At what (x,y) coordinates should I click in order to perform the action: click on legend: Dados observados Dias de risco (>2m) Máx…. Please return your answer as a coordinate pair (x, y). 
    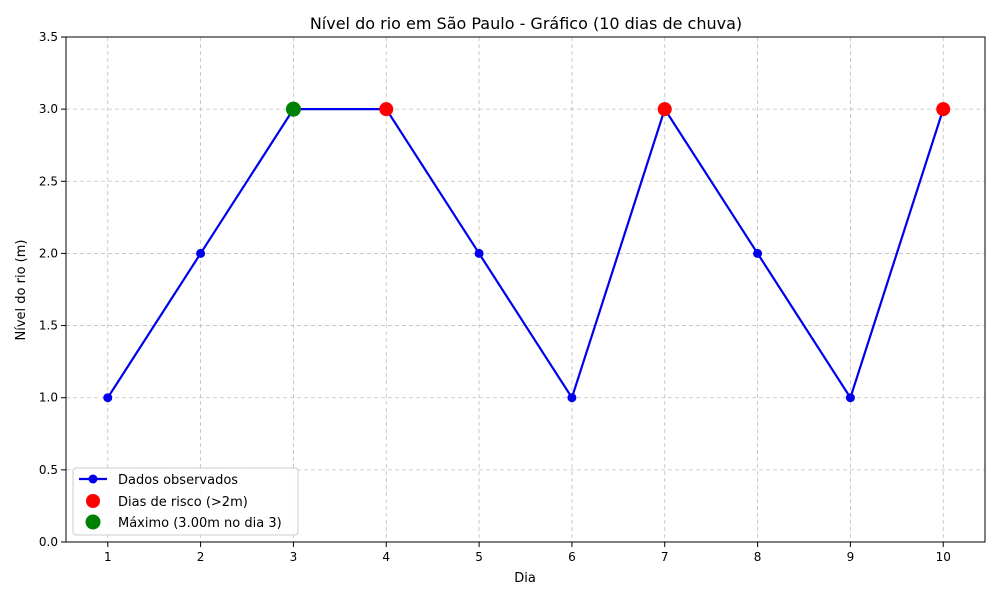
    Looking at the image, I should click on (185, 501).